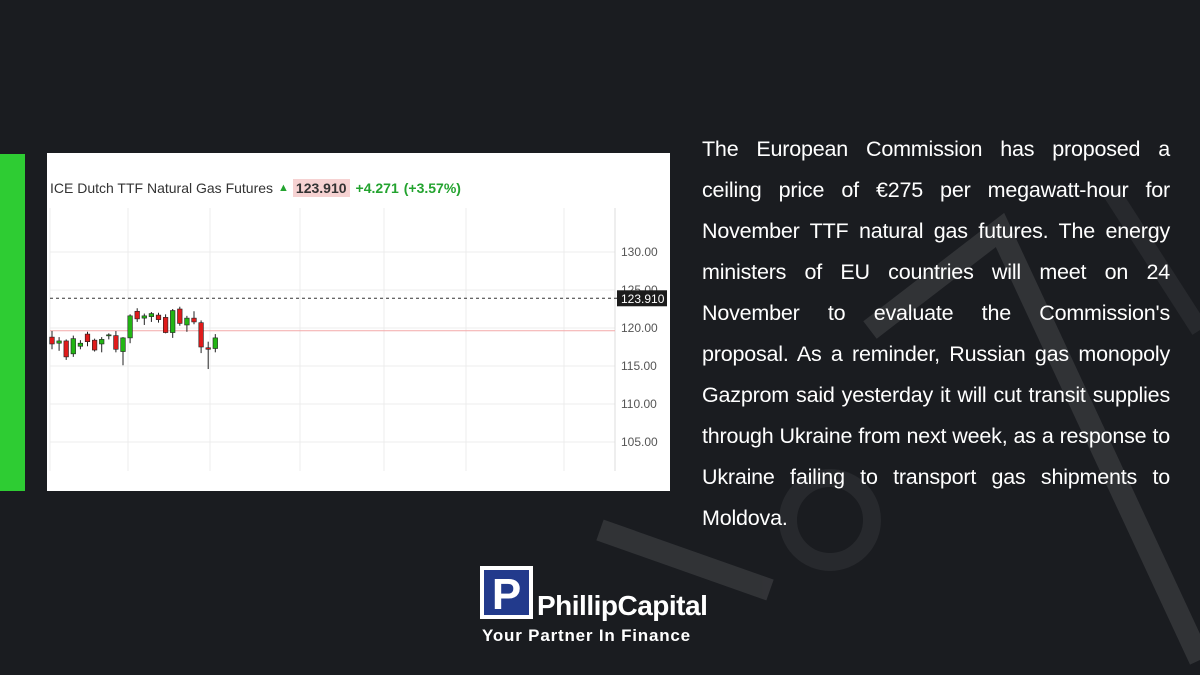 The image size is (1200, 675). Describe the element at coordinates (377, 188) in the screenshot. I see `price-change: +4.271` at that location.